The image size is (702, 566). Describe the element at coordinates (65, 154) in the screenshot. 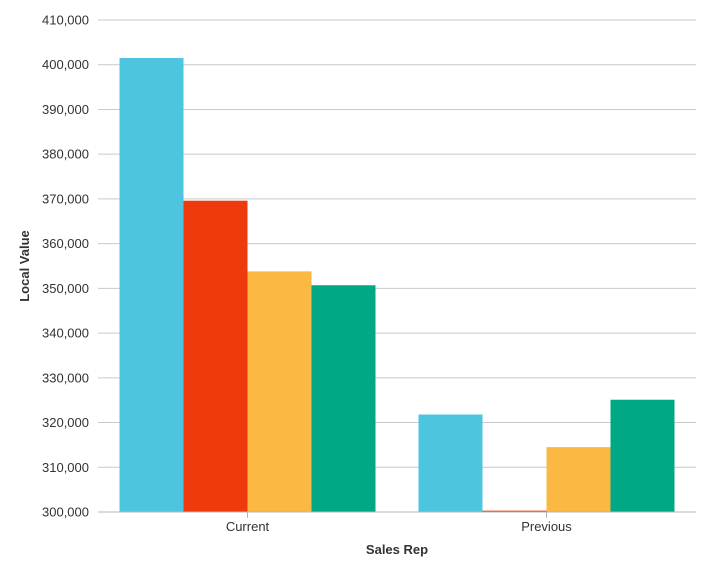

I see `y-tick-label: 380,000` at that location.